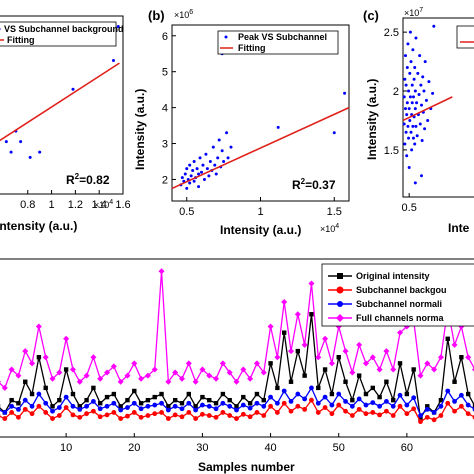 The height and width of the screenshot is (474, 474). I want to click on panel-d-x-axis-label: Samples number, so click(246, 467).